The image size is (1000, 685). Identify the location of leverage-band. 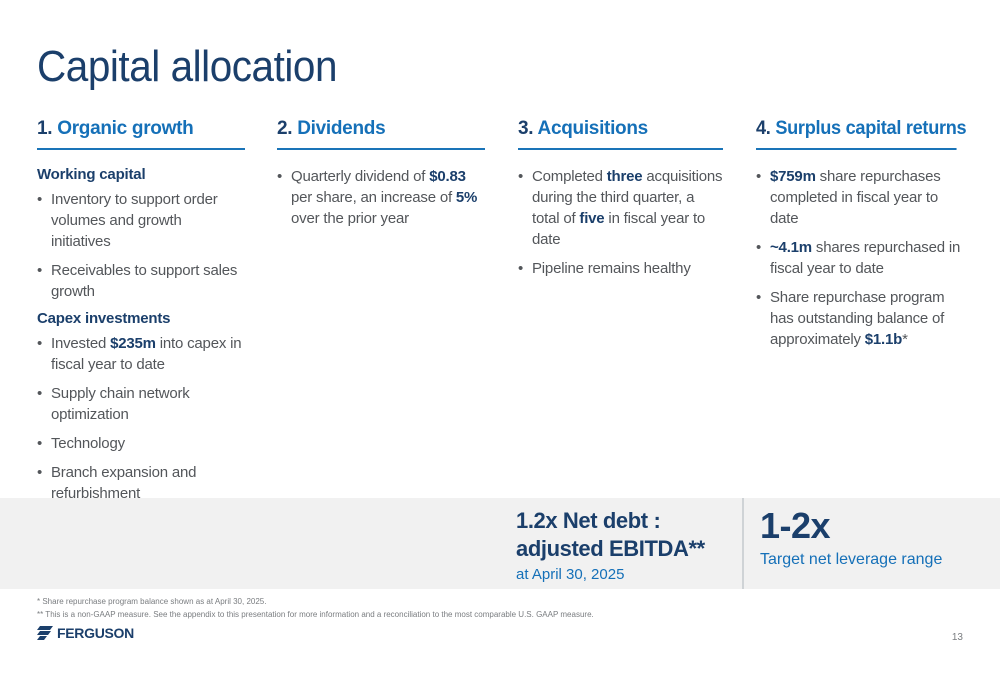
(500, 543).